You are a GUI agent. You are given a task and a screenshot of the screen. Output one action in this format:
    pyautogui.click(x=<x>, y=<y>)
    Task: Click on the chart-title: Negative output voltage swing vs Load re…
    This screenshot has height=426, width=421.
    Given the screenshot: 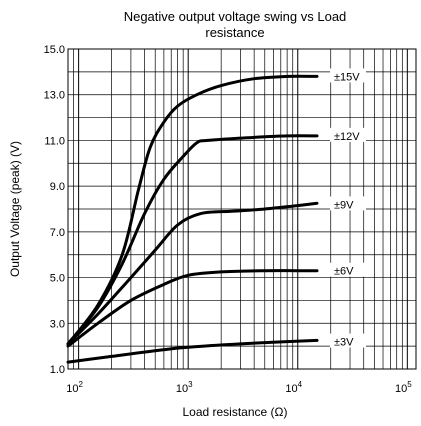 What is the action you would take?
    pyautogui.click(x=235, y=24)
    